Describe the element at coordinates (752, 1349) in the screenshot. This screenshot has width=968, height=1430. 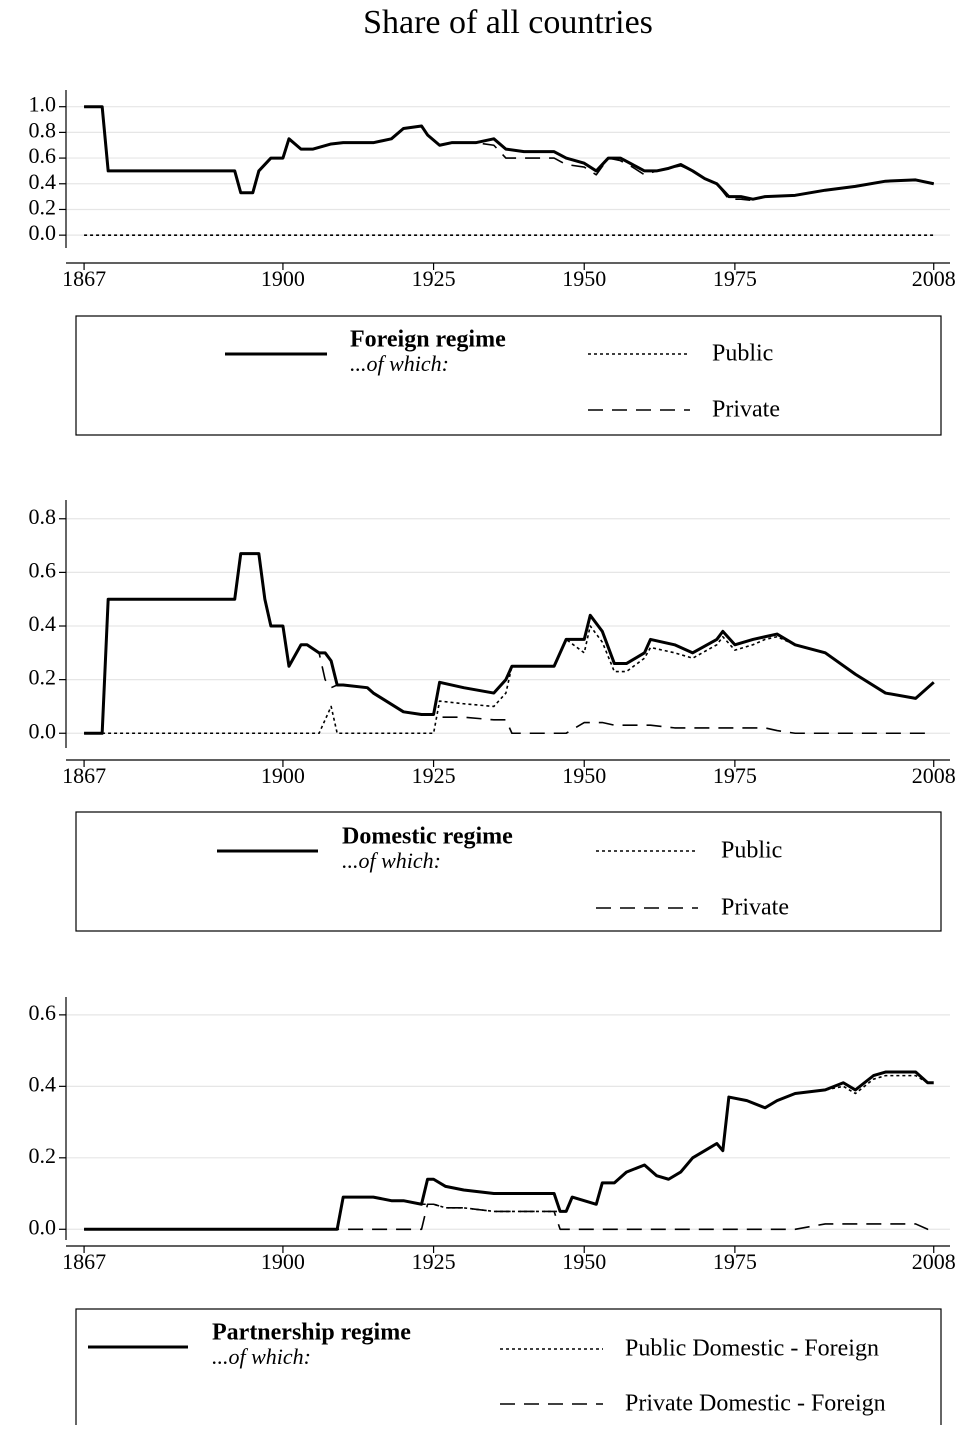
I see `legend-label: Public Domestic - Foreign` at that location.